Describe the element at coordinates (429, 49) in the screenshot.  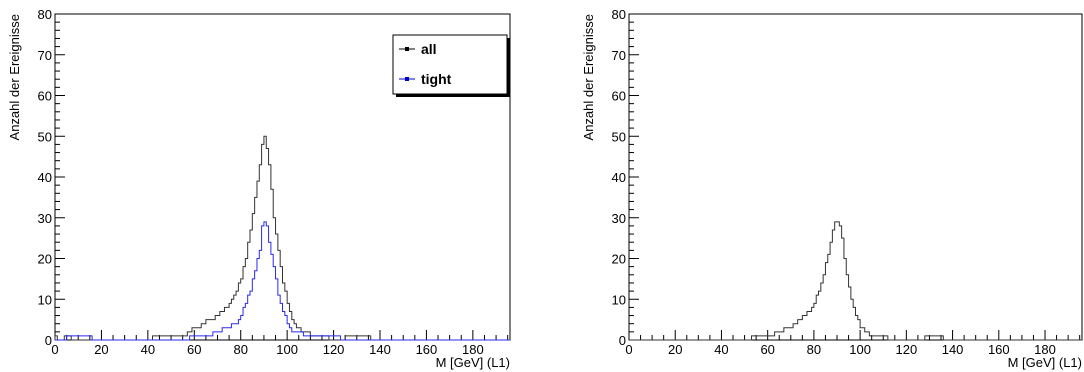
I see `legend-label-all: all` at that location.